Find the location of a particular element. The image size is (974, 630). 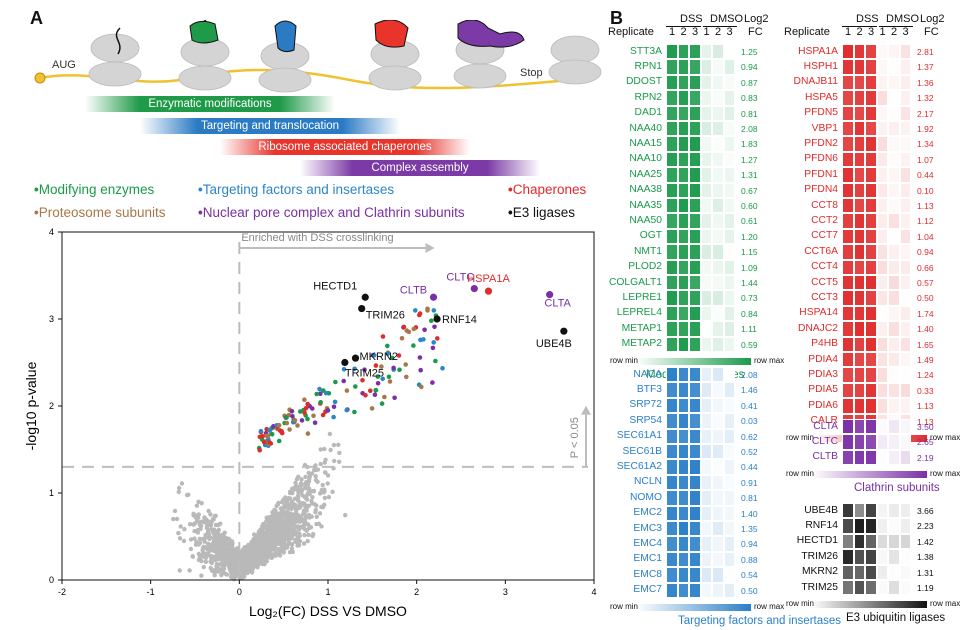

replicate-header: Replicate is located at coordinates (631, 32).